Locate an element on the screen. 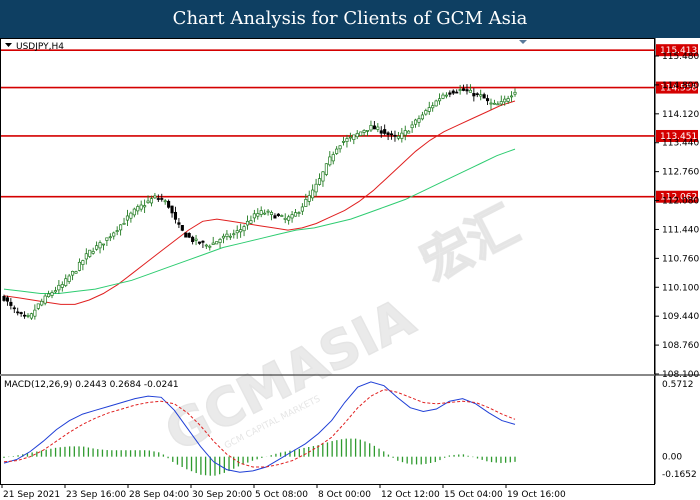 Image resolution: width=700 pixels, height=500 pixels. macd-tick-label: -0.1652 is located at coordinates (679, 475).